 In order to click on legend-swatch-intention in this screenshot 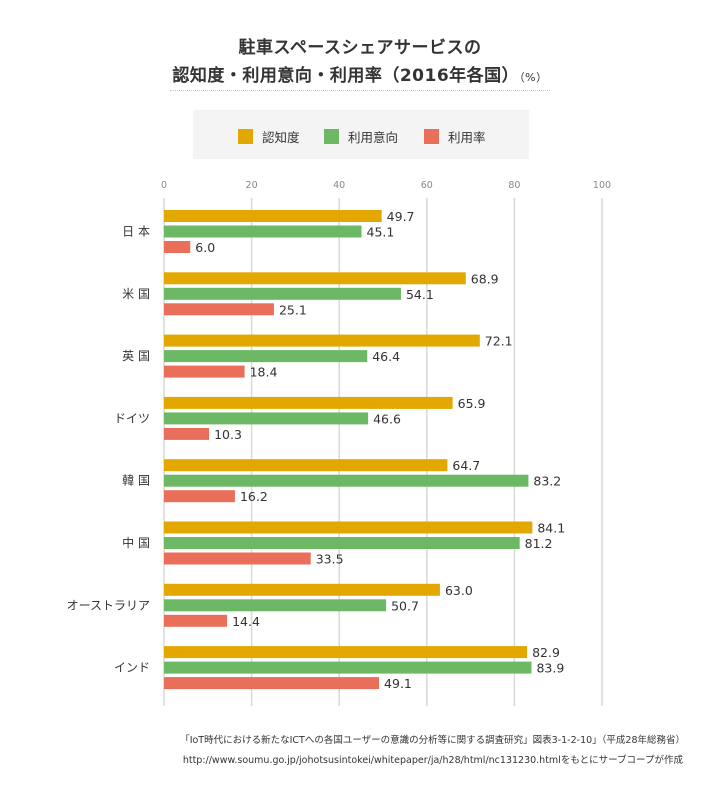, I will do `click(331, 136)`.